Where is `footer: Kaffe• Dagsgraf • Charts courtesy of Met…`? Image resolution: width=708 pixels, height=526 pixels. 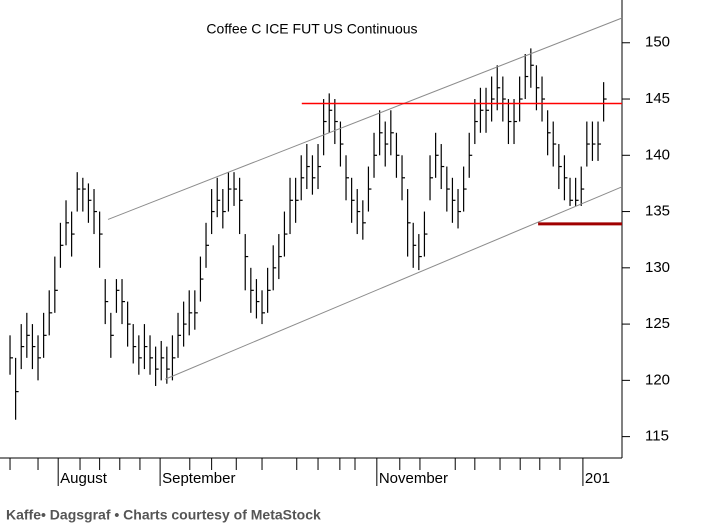
footer: Kaffe• Dagsgraf • Charts courtesy of Met… is located at coordinates (163, 515).